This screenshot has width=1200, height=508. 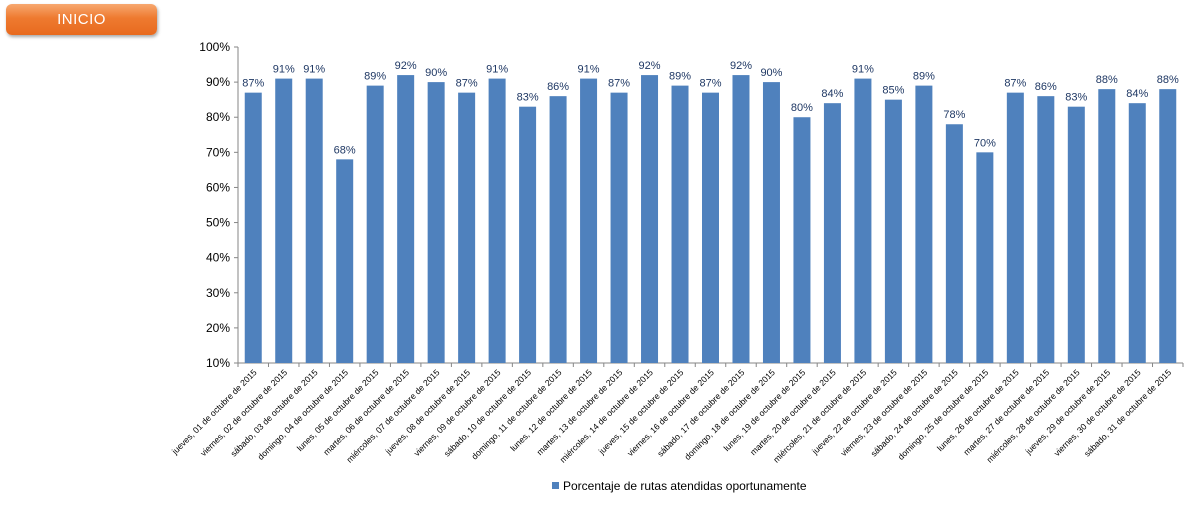 I want to click on y-tick-label: 20%, so click(x=218, y=328).